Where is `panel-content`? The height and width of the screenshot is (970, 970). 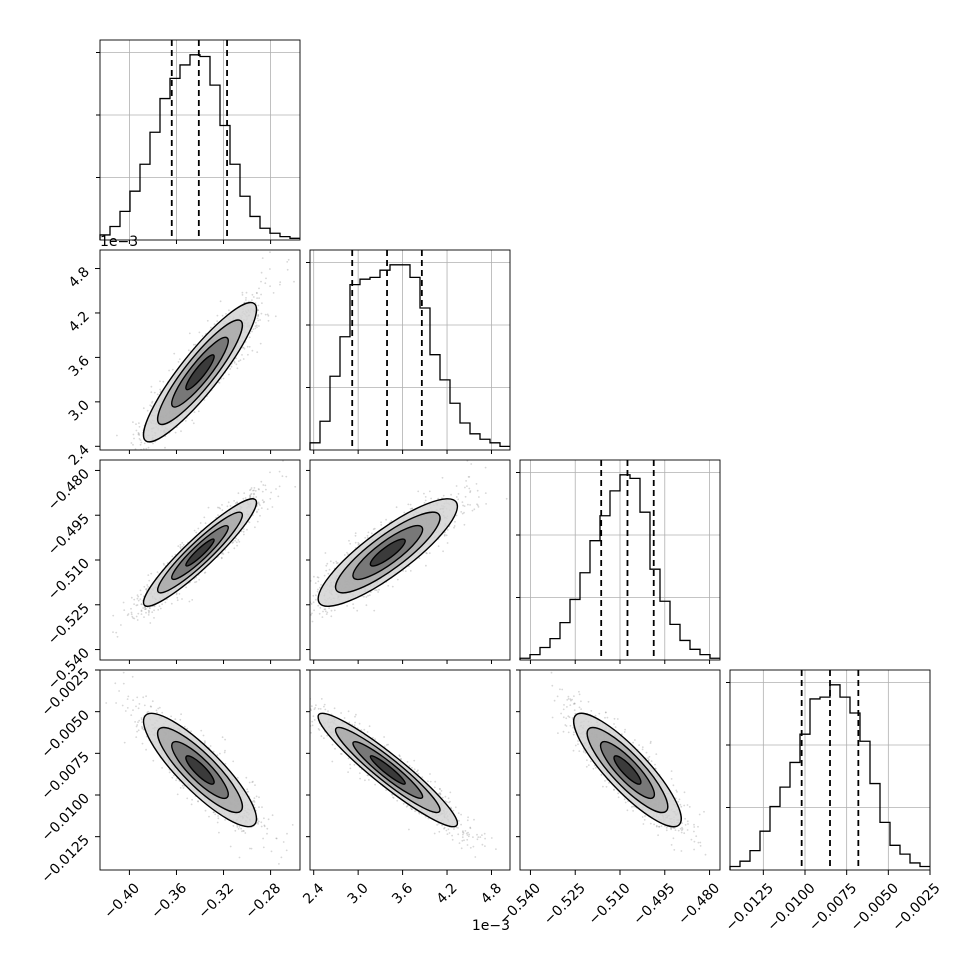 panel-content is located at coordinates (199, 768).